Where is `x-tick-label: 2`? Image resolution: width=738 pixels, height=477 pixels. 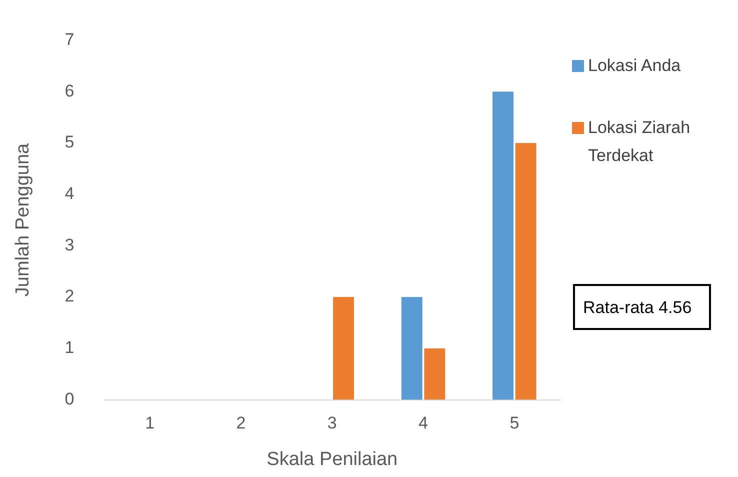
x-tick-label: 2 is located at coordinates (241, 423).